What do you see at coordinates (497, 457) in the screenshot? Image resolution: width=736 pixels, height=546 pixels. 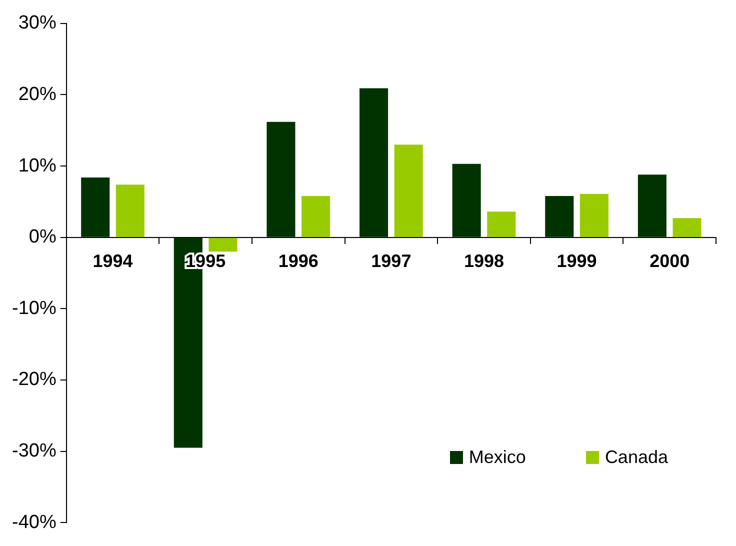 I see `legend-label: Mexico` at bounding box center [497, 457].